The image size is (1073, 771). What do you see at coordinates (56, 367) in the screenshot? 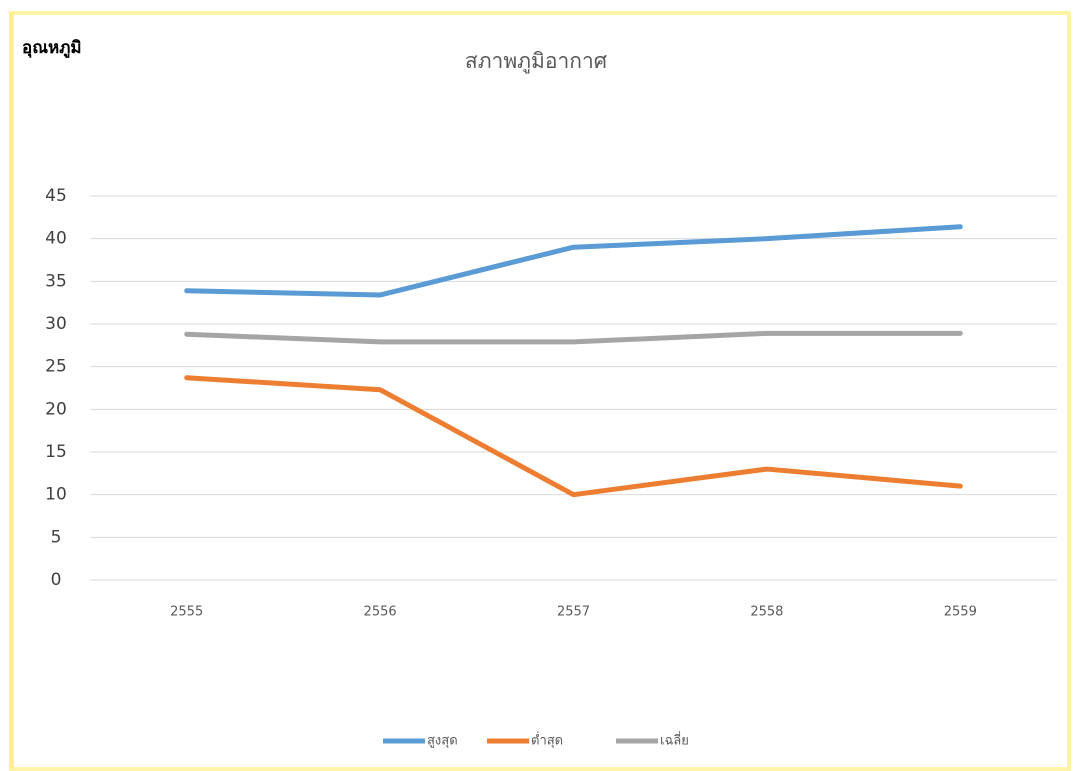
I see `y-tick-label: 25` at bounding box center [56, 367].